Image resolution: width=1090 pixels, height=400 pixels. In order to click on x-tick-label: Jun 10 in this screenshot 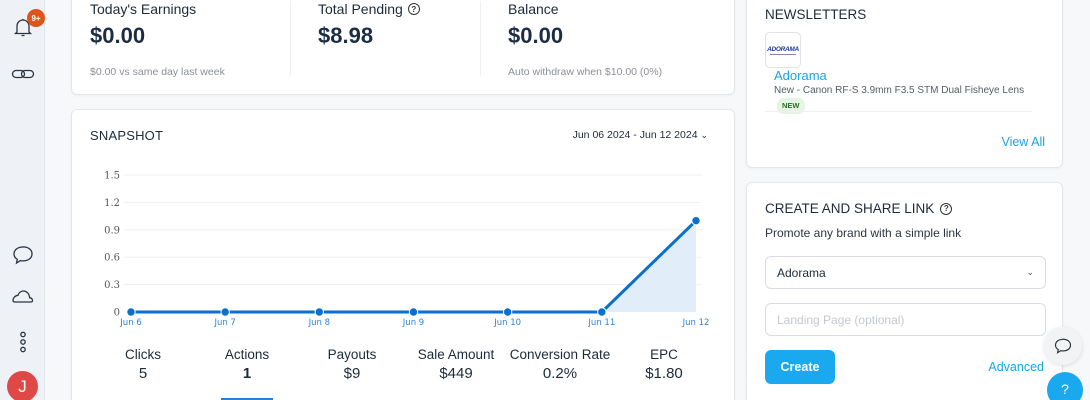, I will do `click(507, 323)`.